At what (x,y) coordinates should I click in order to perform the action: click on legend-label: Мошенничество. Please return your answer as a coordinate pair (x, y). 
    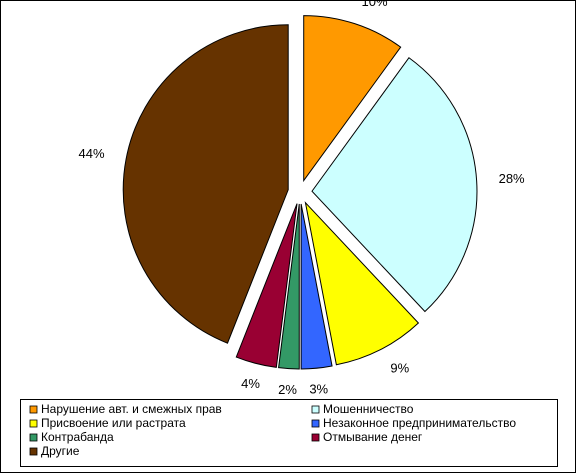
    Looking at the image, I should click on (368, 409).